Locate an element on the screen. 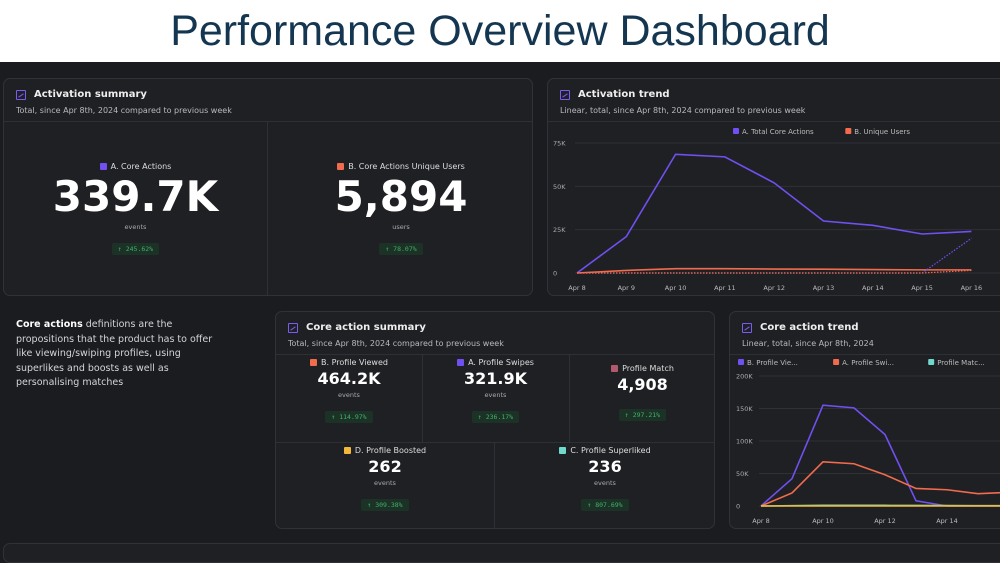 Image resolution: width=1000 pixels, height=563 pixels. change-badge: ↑ 297.21% is located at coordinates (642, 415).